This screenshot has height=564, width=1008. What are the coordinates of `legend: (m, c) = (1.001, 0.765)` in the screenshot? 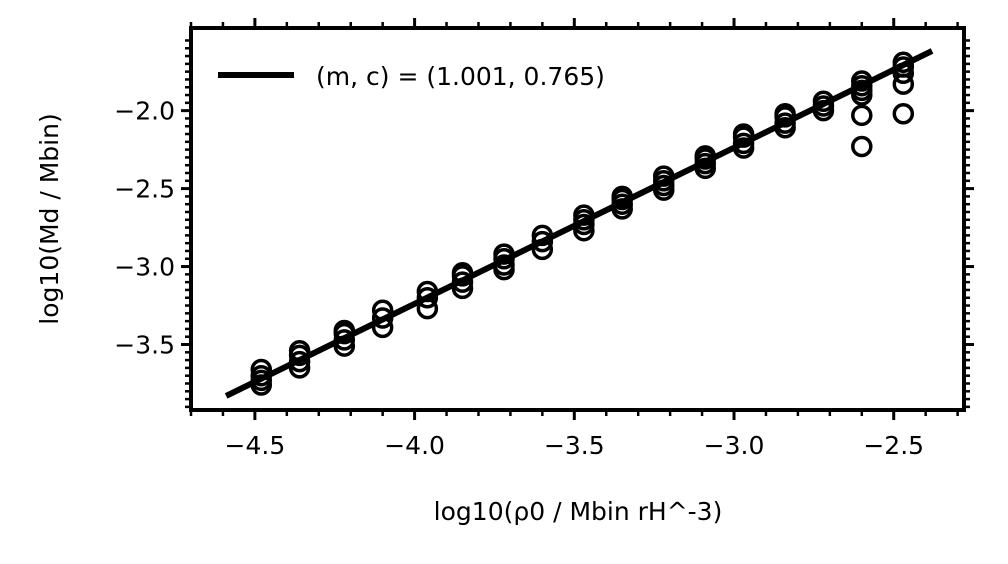 It's located at (411, 76).